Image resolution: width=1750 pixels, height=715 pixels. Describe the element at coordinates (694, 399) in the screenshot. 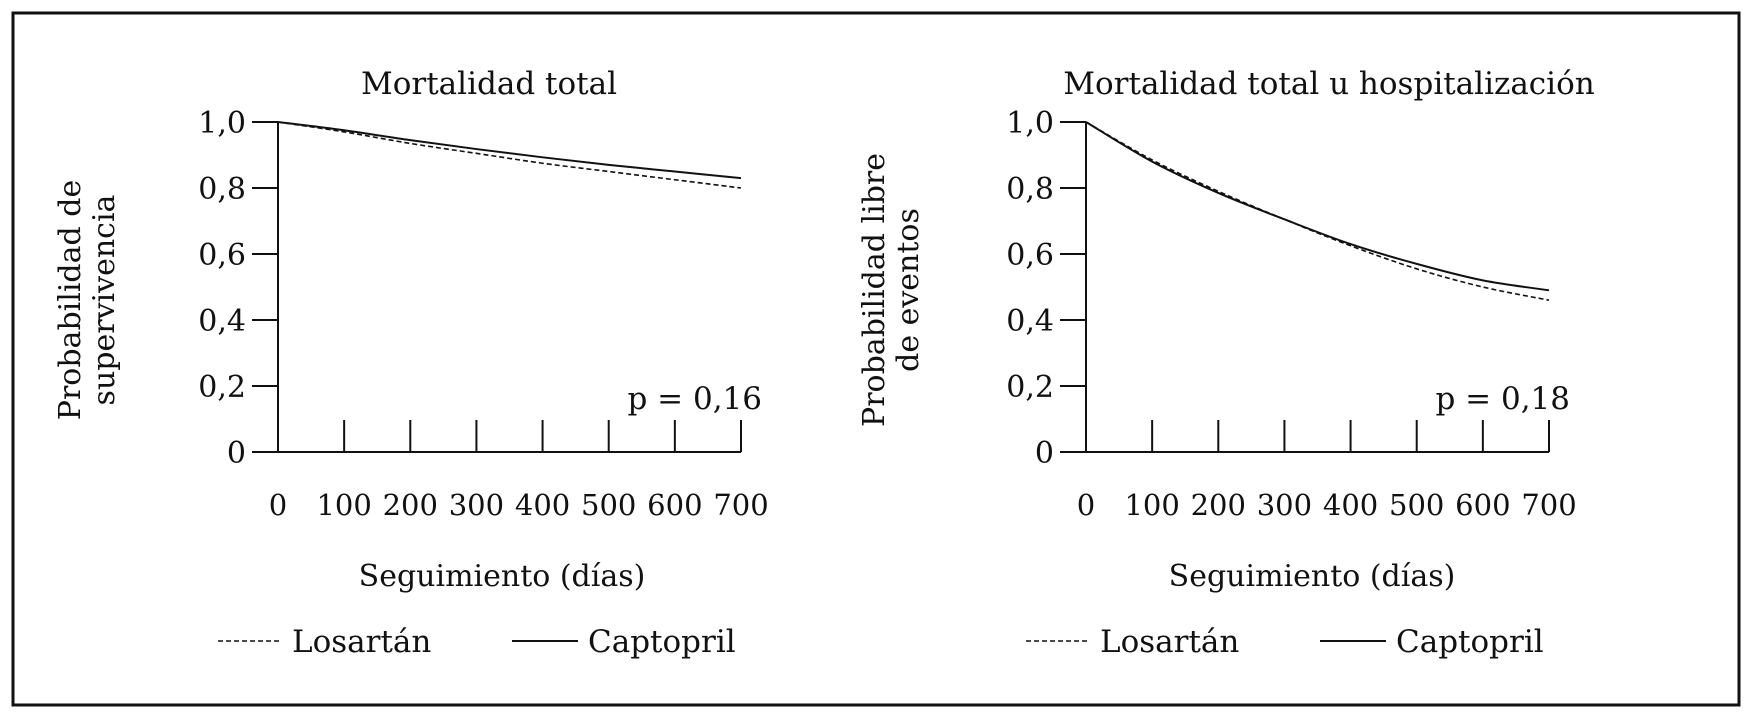

I see `p-value-annotation: p = 0,16` at that location.